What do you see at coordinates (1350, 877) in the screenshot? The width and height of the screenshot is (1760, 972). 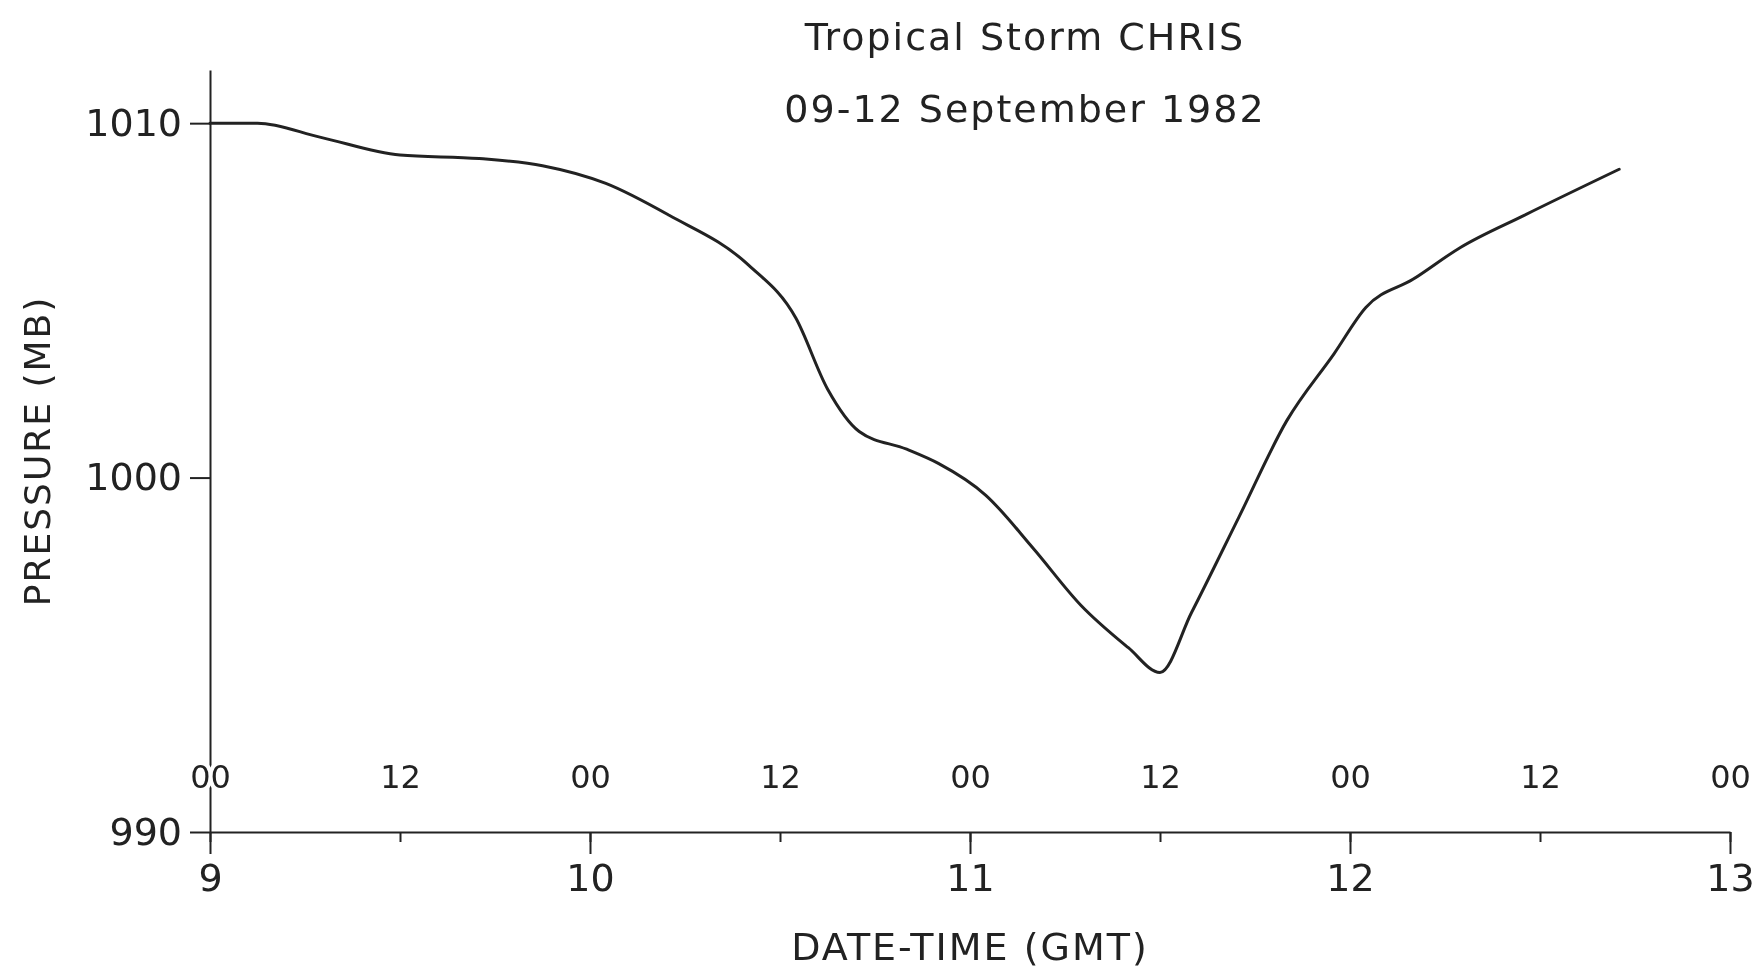 I see `x-tick-label: 12` at bounding box center [1350, 877].